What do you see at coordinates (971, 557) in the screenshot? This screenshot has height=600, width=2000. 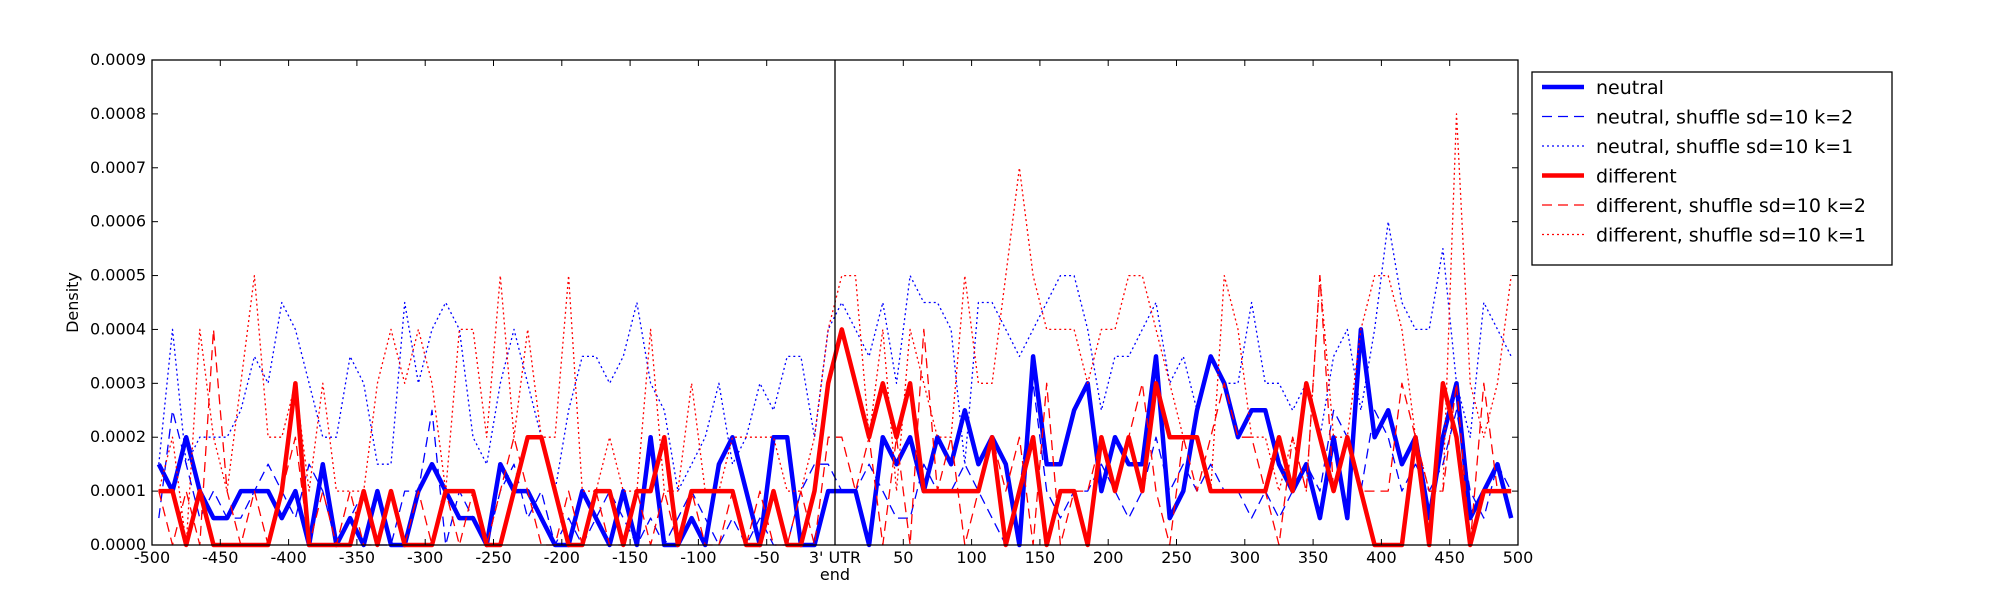 I see `x-tick-label: 100` at bounding box center [971, 557].